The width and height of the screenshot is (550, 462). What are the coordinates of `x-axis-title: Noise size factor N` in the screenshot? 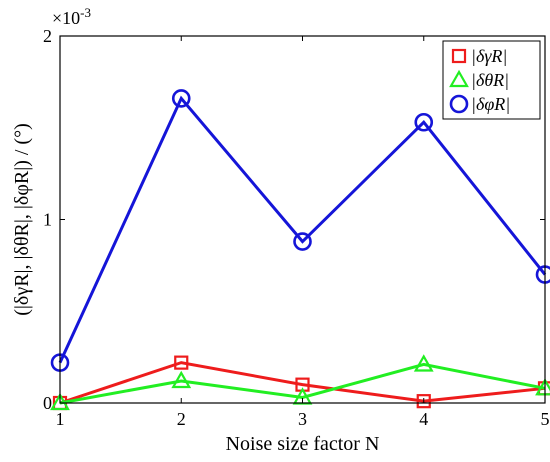 It's located at (303, 444).